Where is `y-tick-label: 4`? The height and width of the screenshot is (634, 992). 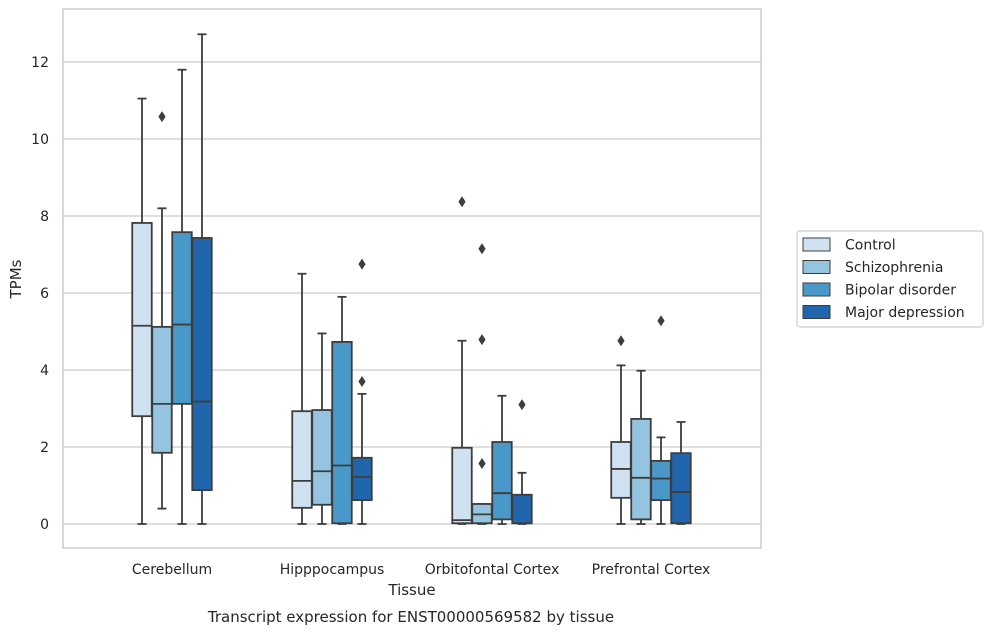 y-tick-label: 4 is located at coordinates (44, 371).